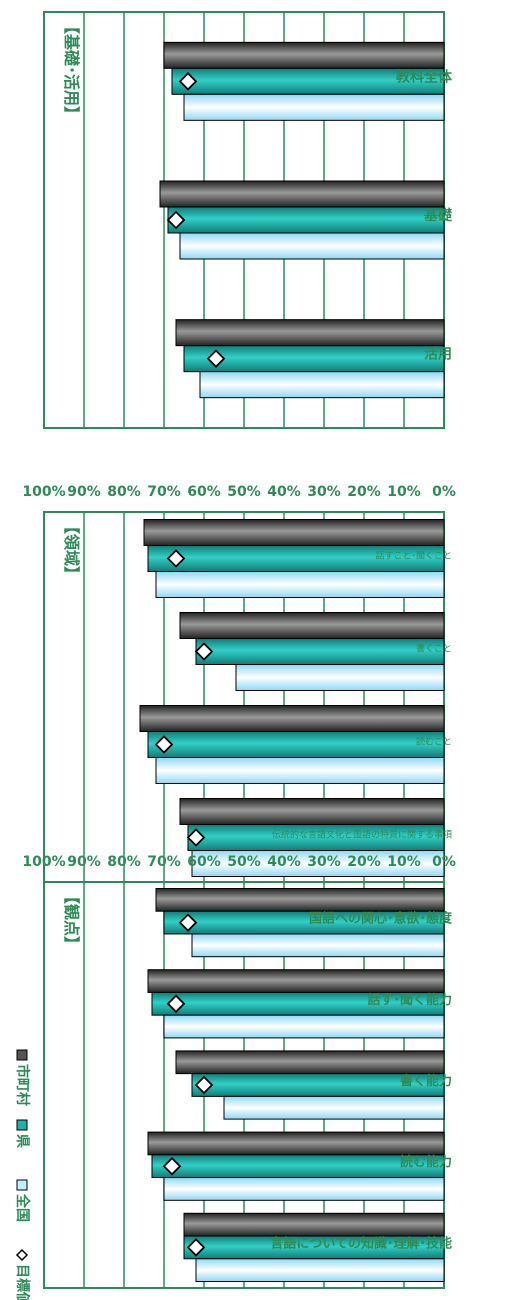 The image size is (514, 1300). Describe the element at coordinates (22, 1207) in the screenshot. I see `legend-label: 全国` at that location.